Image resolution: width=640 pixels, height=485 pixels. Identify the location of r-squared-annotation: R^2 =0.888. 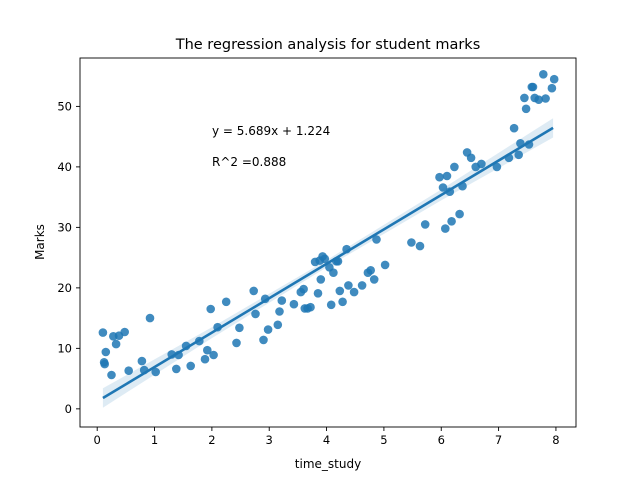
(249, 162).